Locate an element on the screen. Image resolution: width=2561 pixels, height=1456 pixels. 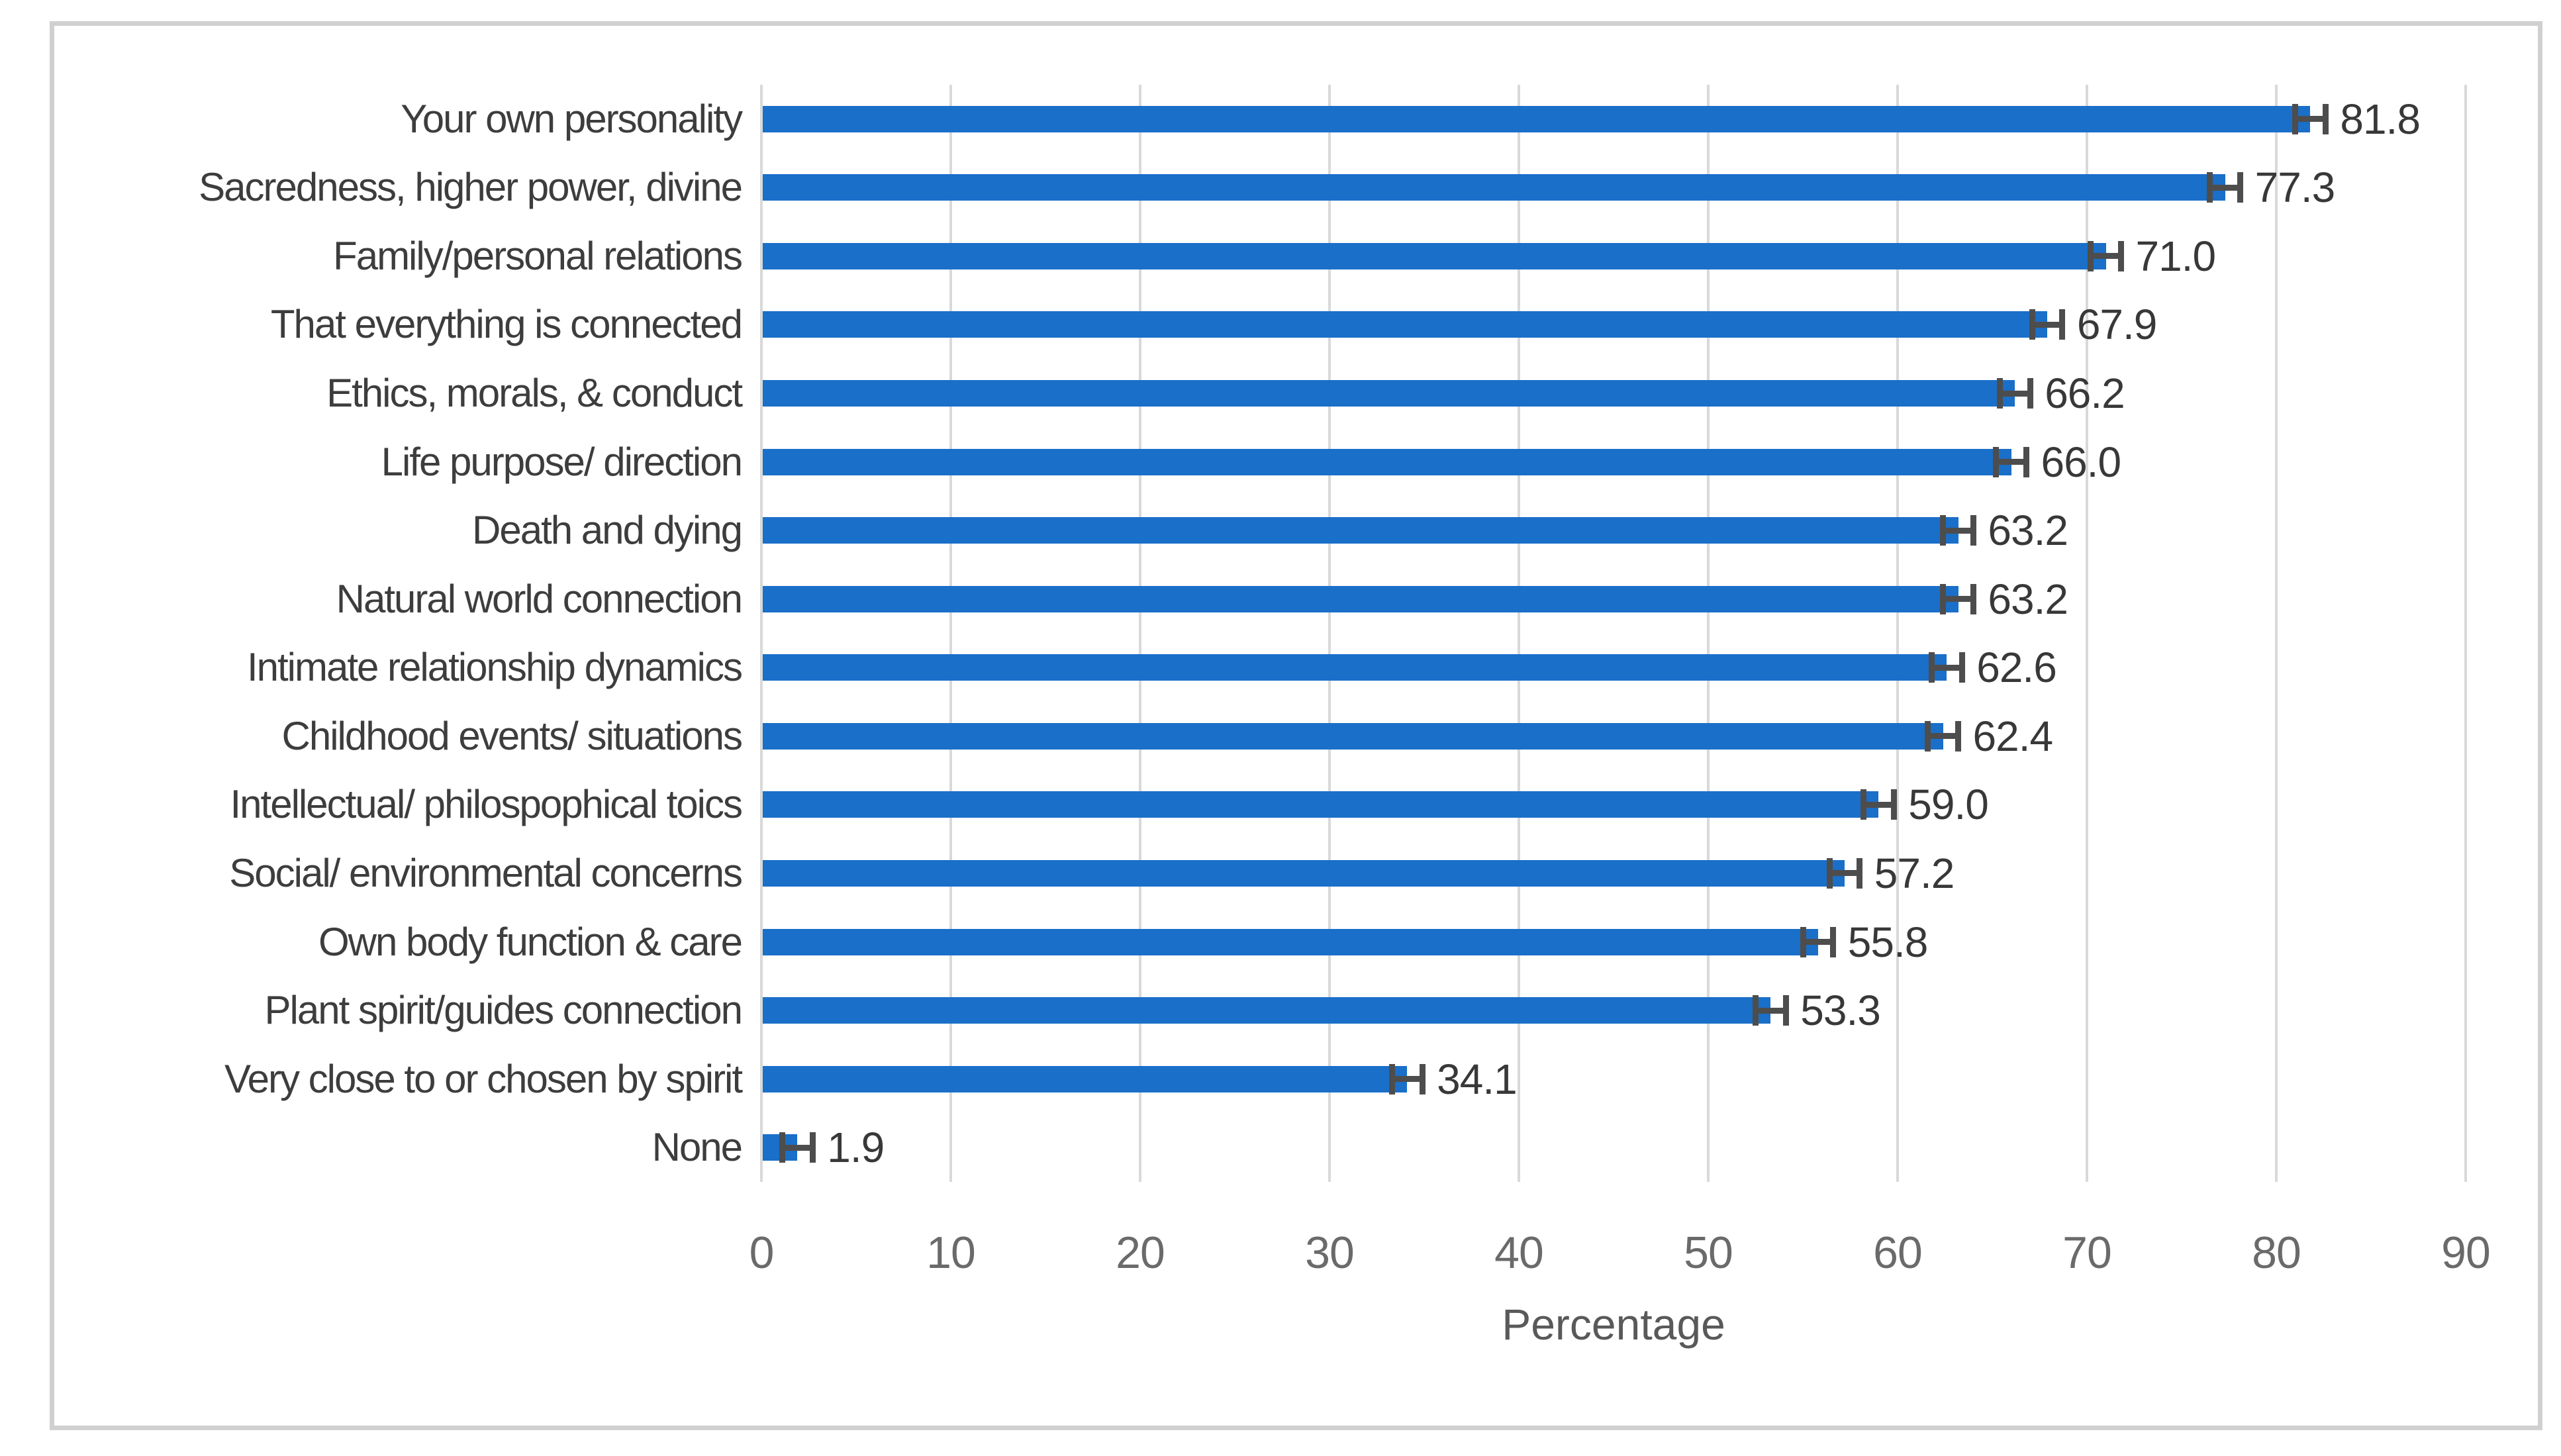
category-label: Natural world connection is located at coordinates (539, 598).